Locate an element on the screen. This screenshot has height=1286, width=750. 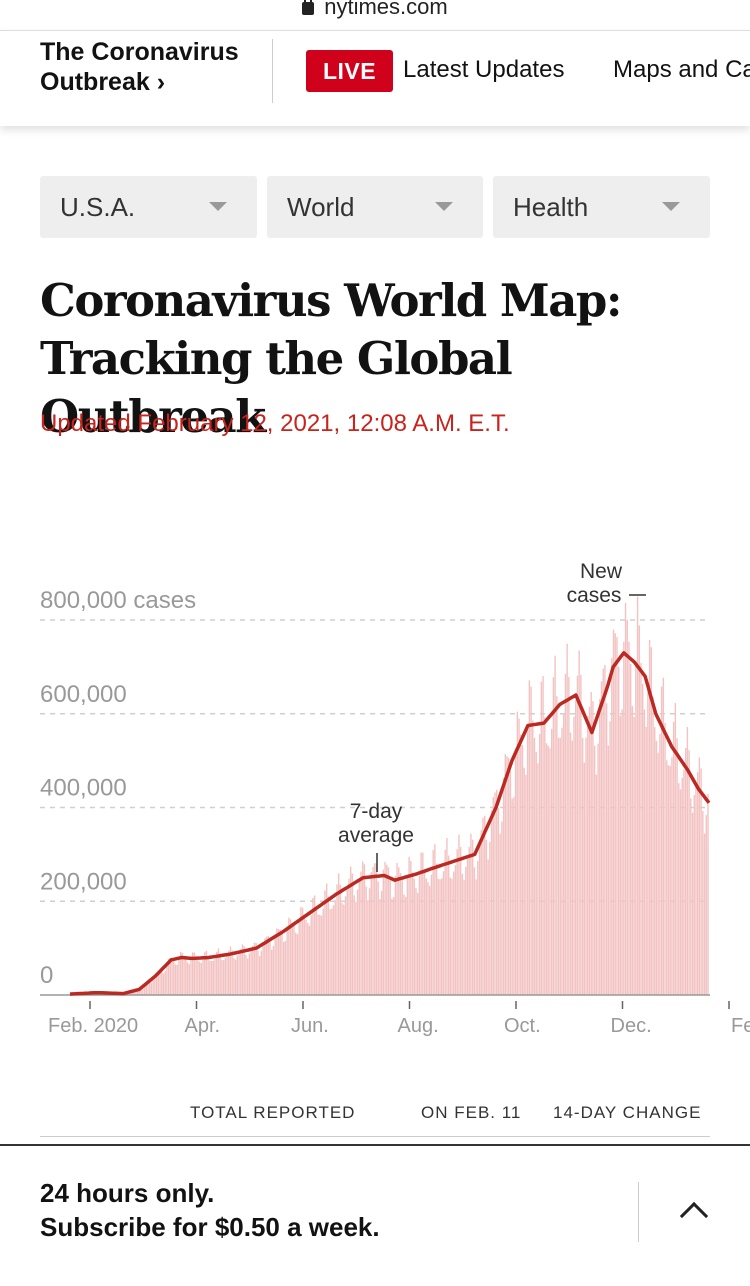
column-header-total-reported: TOTAL REPORTED is located at coordinates (273, 1112).